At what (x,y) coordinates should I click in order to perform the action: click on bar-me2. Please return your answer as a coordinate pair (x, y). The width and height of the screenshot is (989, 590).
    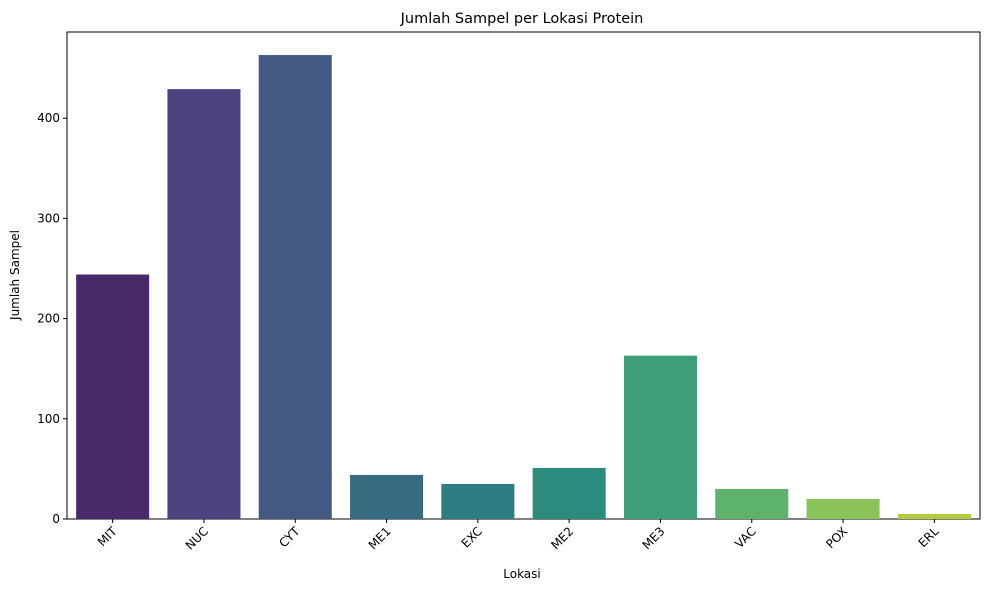
    Looking at the image, I should click on (569, 493).